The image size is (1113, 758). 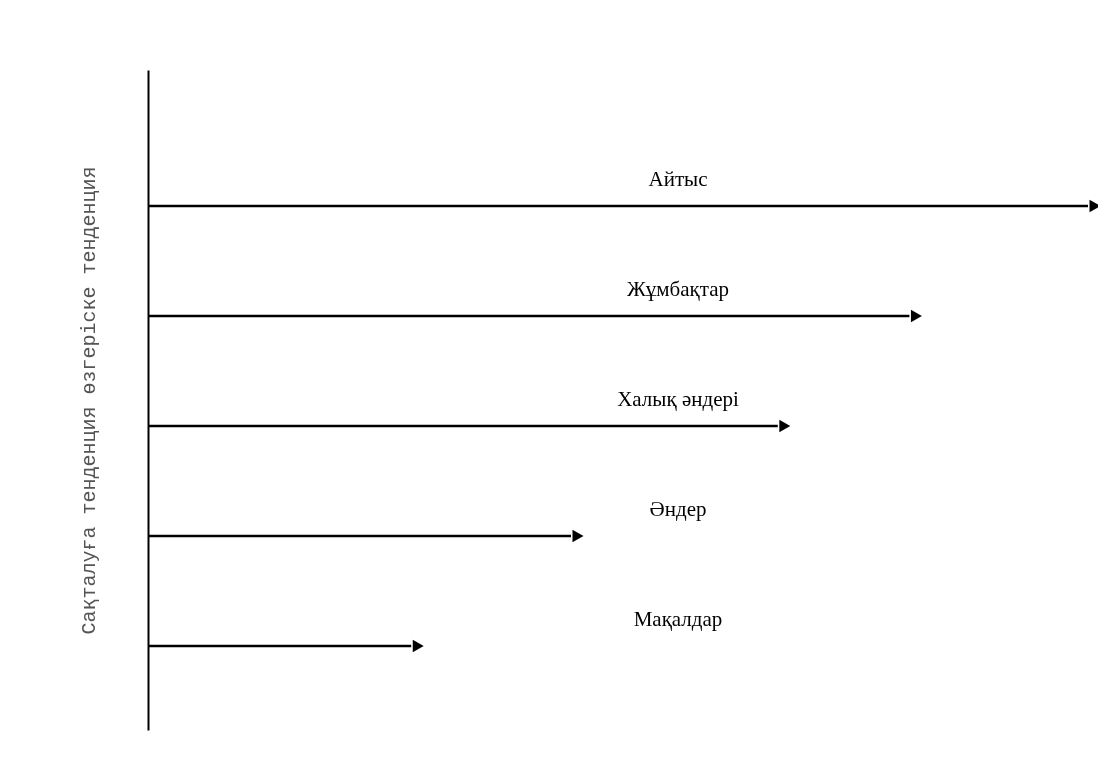 I want to click on y-tick-label: Халық әндері, so click(x=678, y=399).